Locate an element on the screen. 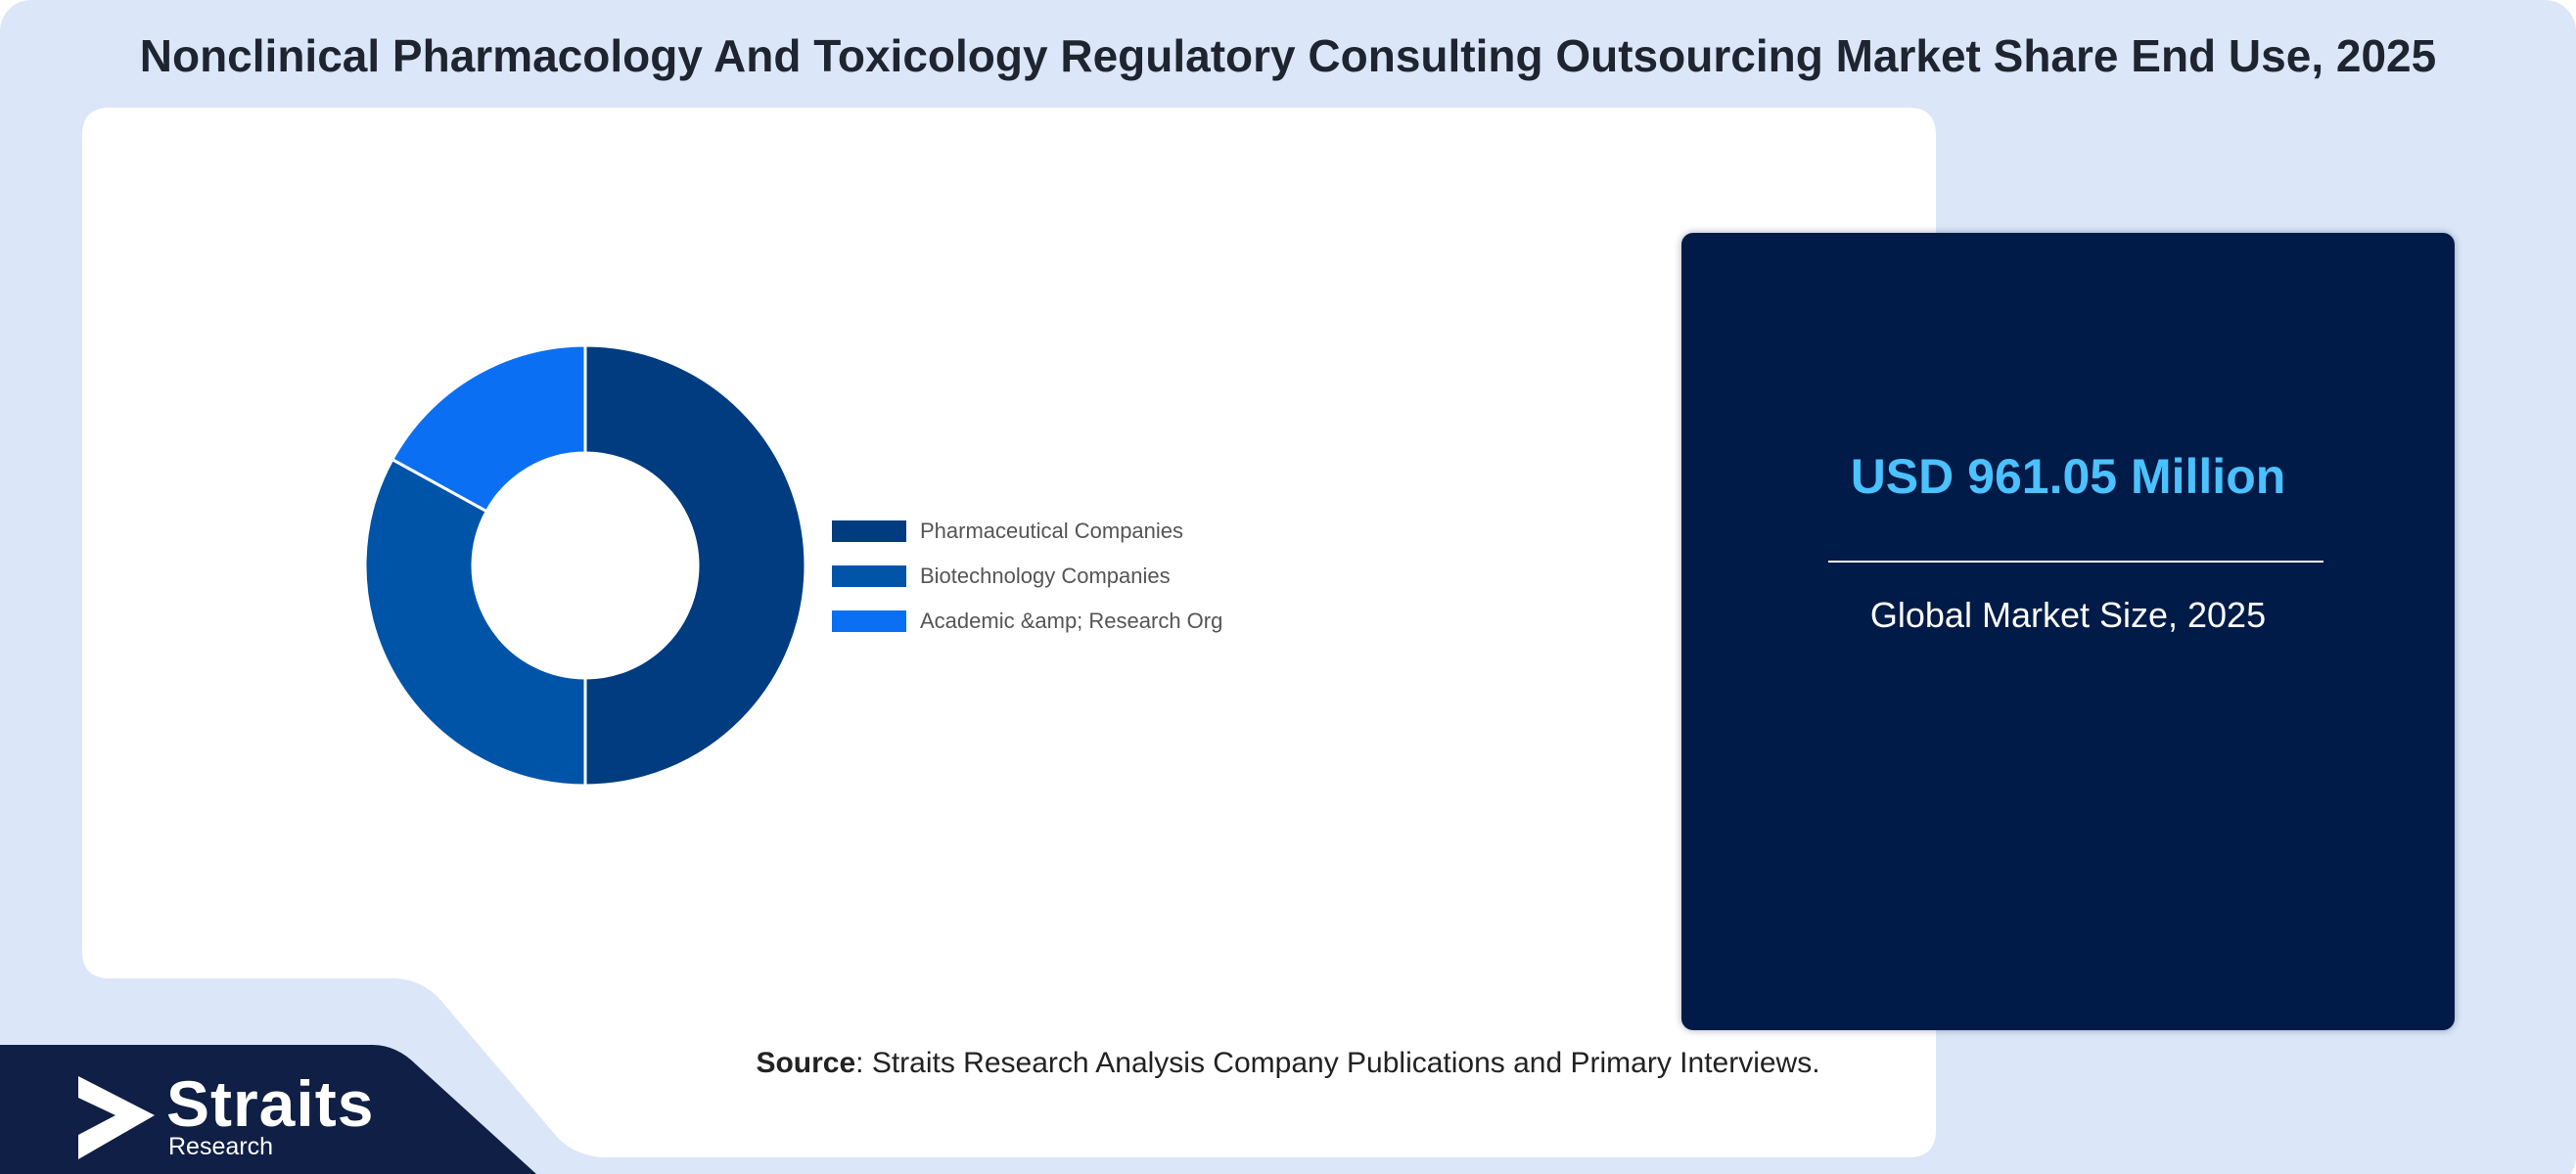 This screenshot has height=1174, width=2576. donut-slices is located at coordinates (585, 565).